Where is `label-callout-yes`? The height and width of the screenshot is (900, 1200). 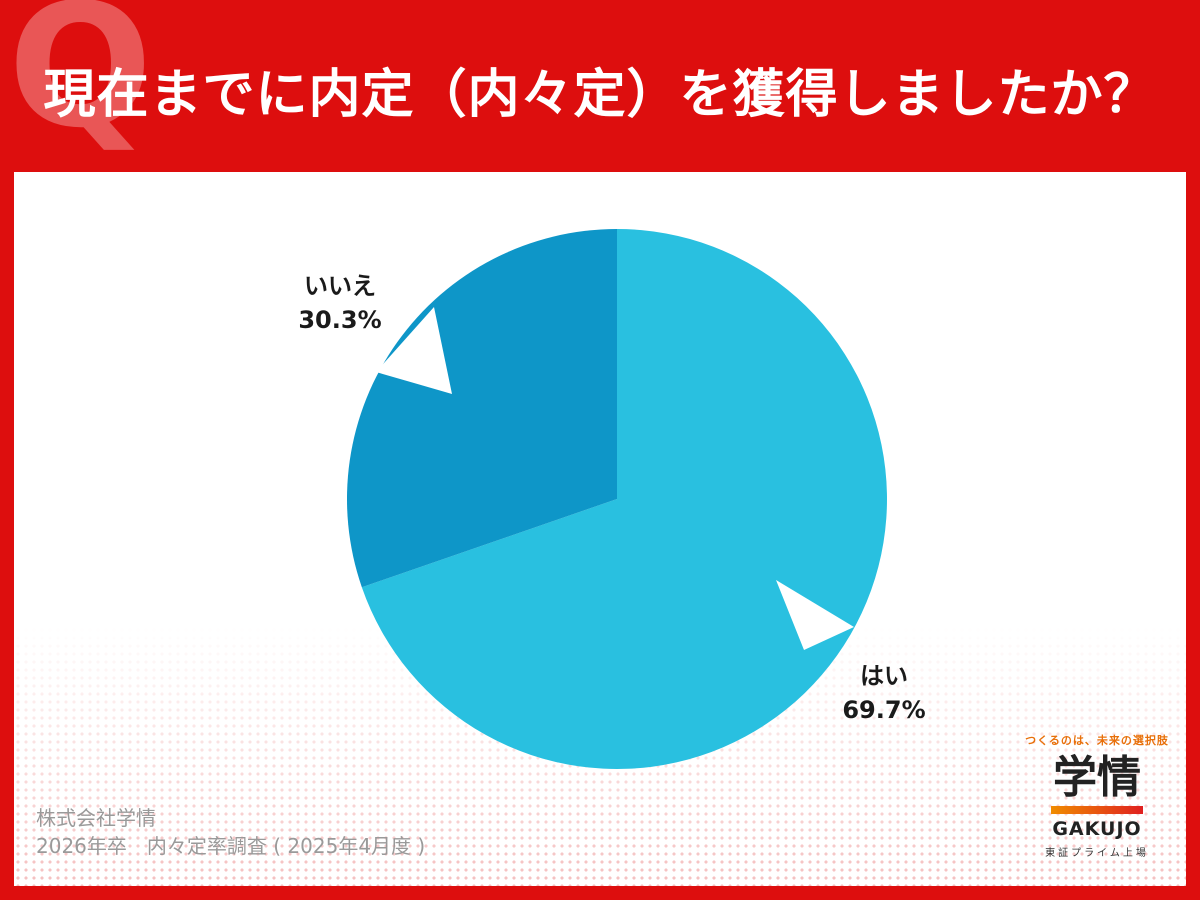
label-callout-yes is located at coordinates (815, 615).